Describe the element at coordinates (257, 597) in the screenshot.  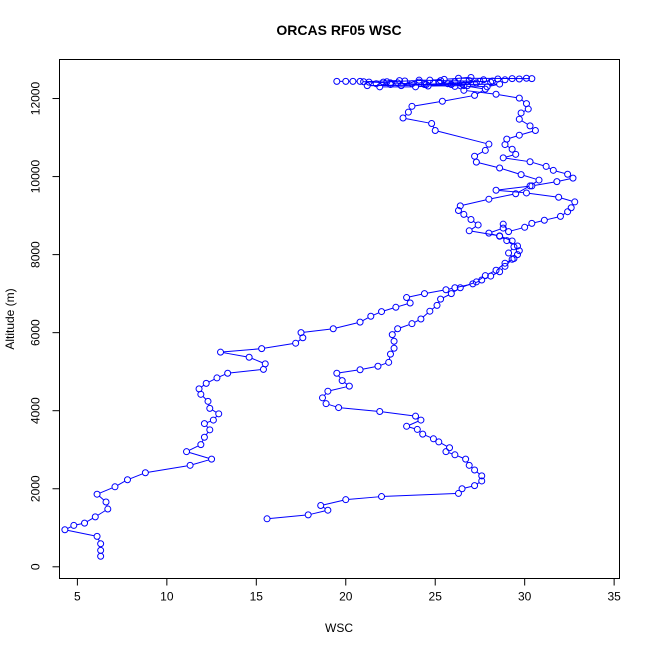
I see `x-tick-label: 15` at that location.